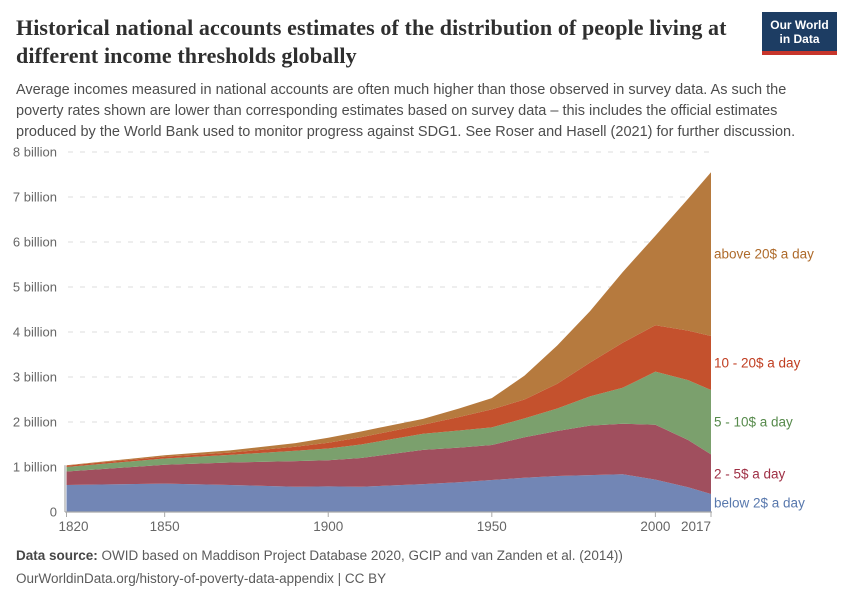 The height and width of the screenshot is (600, 850). I want to click on series-label-4: above 20$ a day, so click(764, 254).